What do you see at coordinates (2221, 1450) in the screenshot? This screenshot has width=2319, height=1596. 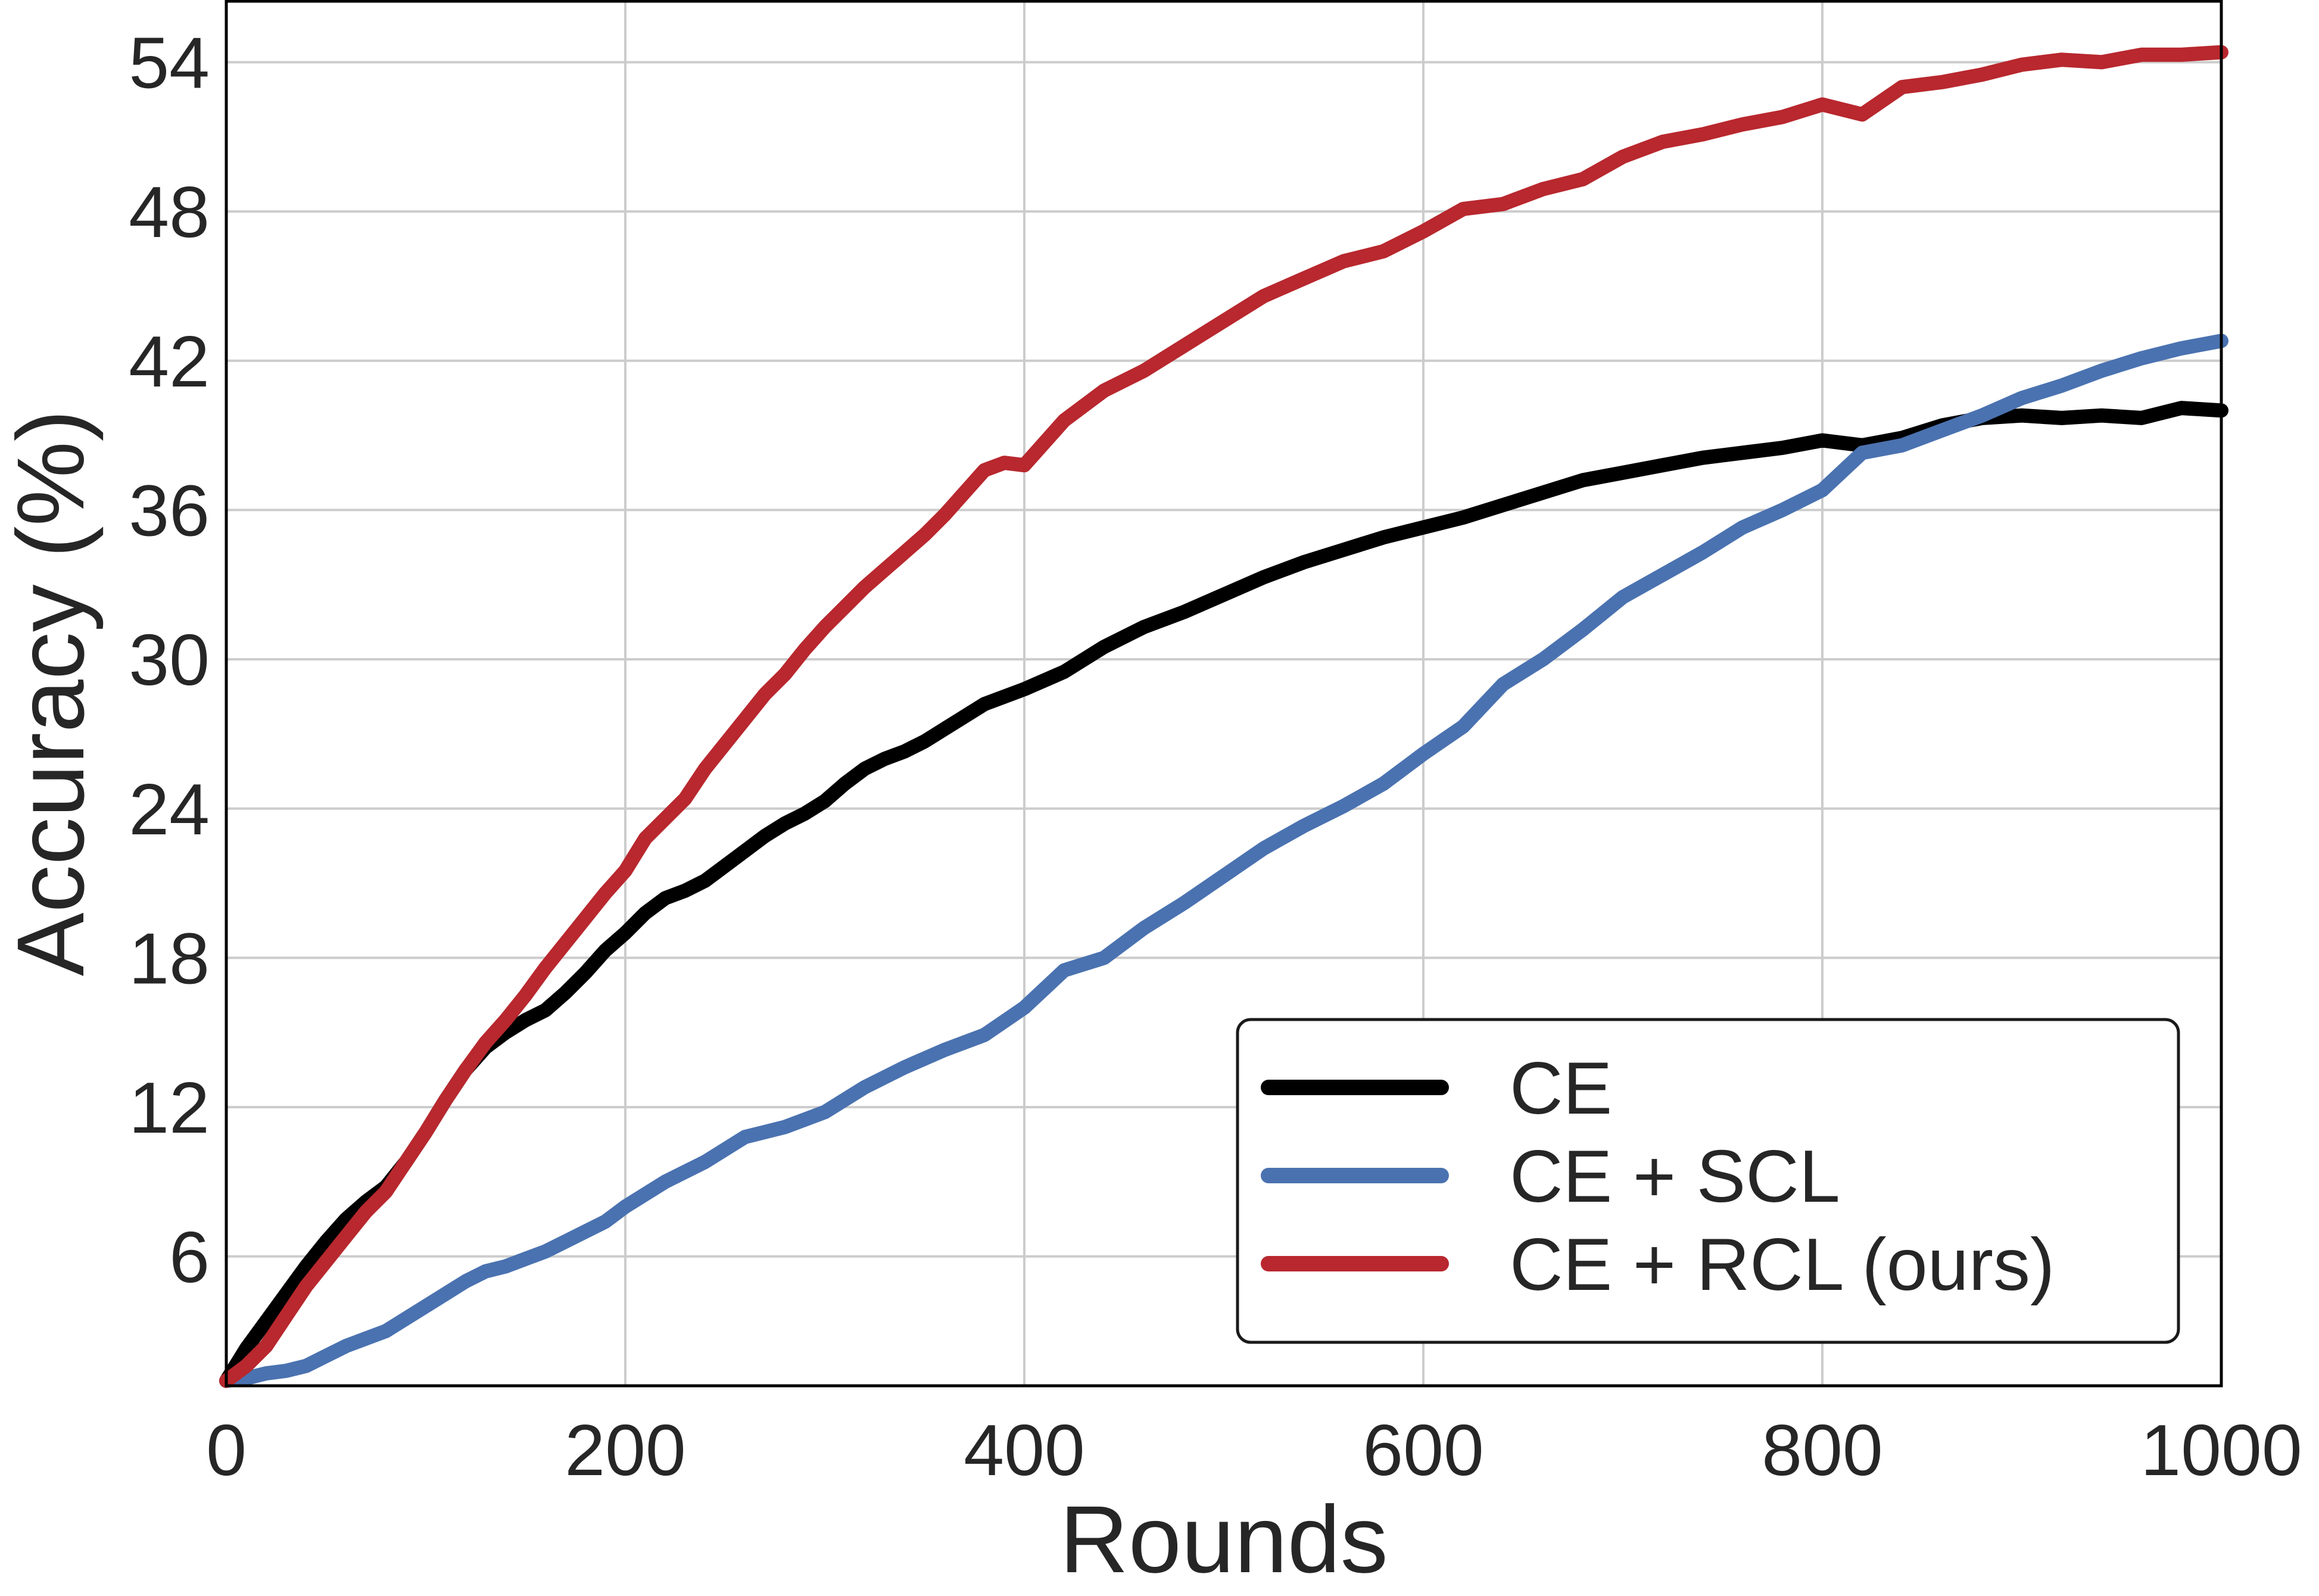 I see `x-tick-label: 1000` at bounding box center [2221, 1450].